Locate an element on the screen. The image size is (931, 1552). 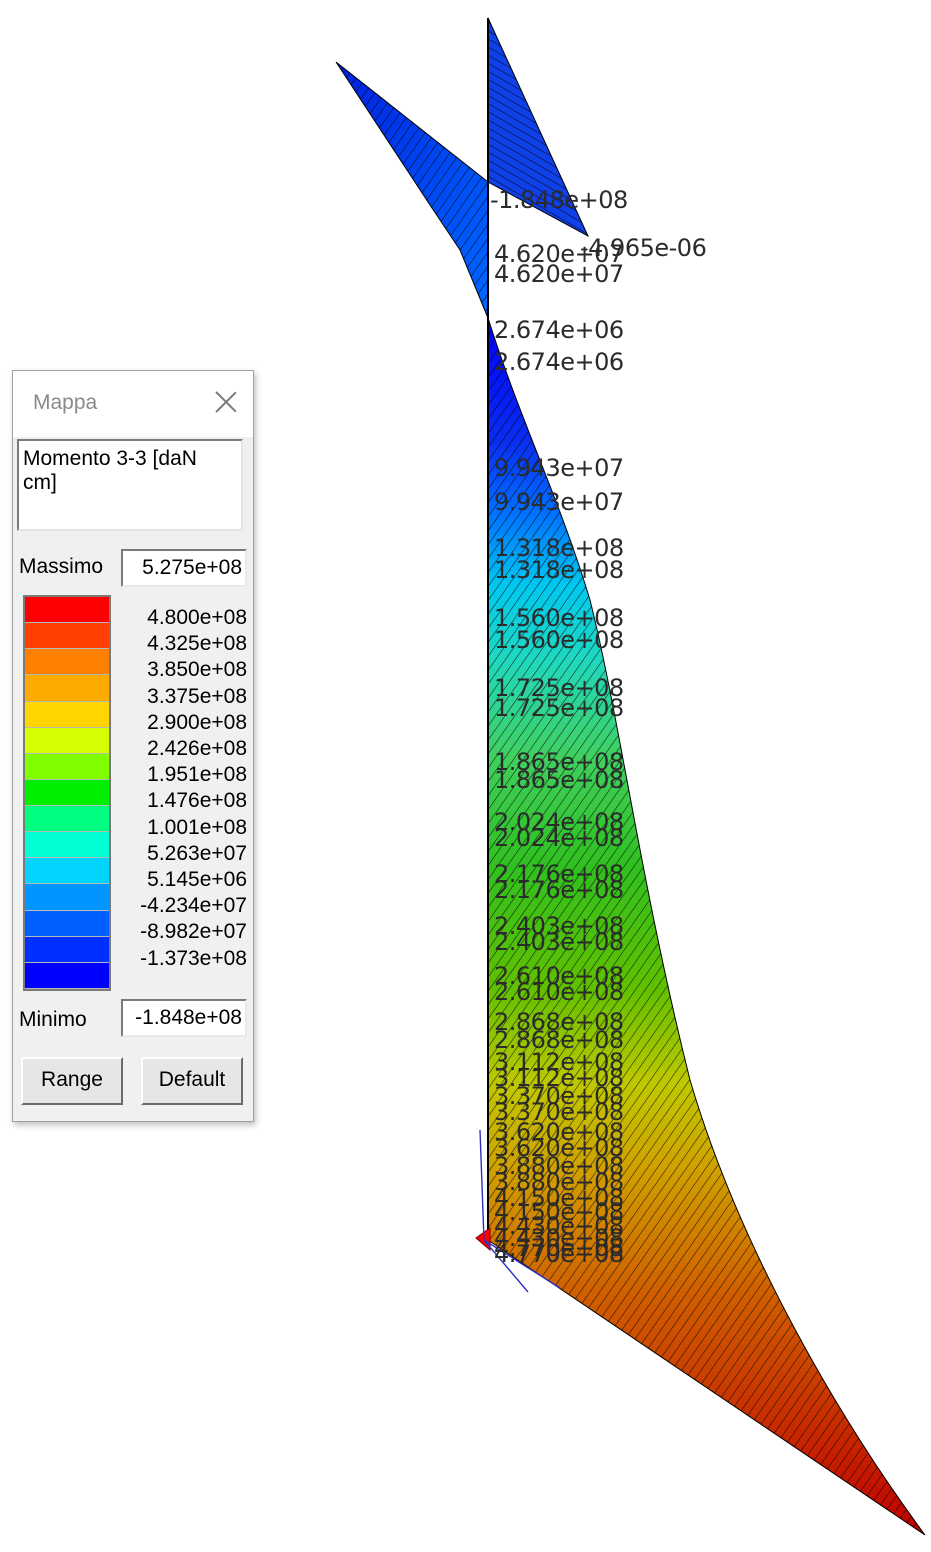
legend-value: 5.145e+06 is located at coordinates (197, 879).